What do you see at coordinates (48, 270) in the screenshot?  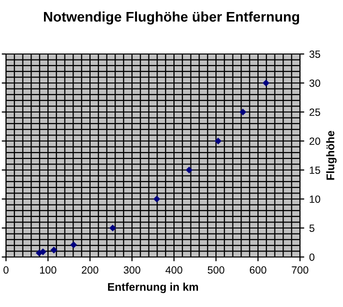 I see `x-tick-label: 100` at bounding box center [48, 270].